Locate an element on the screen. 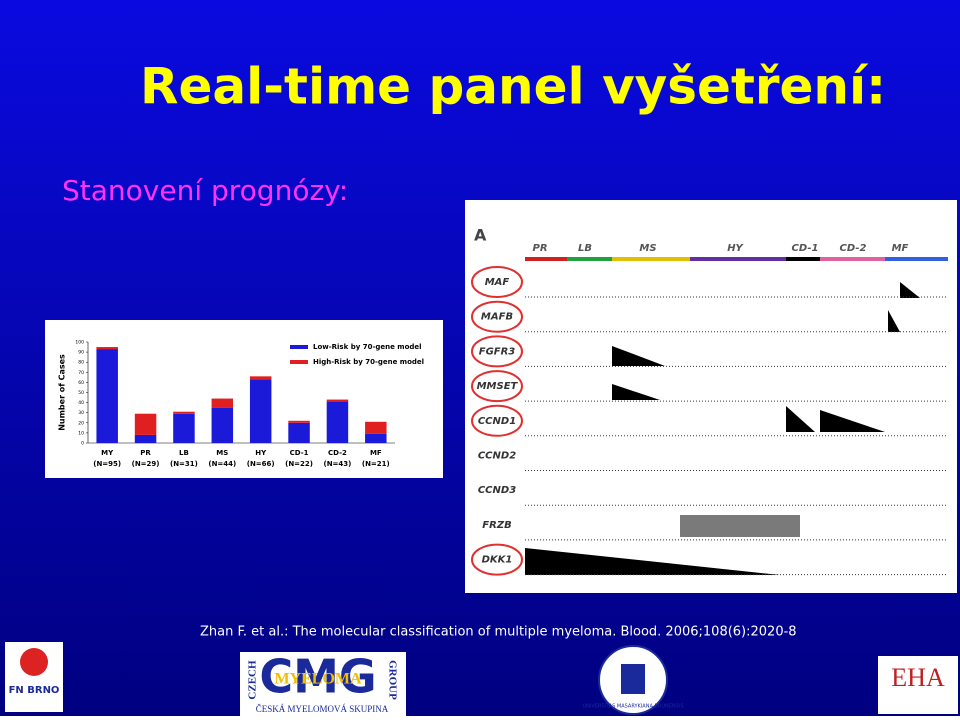 The height and width of the screenshot is (720, 960). group-label: MS is located at coordinates (647, 248).